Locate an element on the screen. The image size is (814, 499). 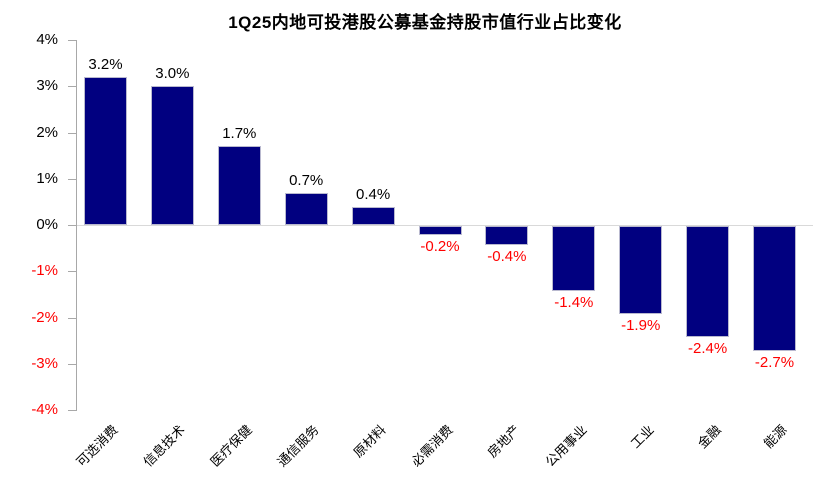
category-label: 信息技术 is located at coordinates (164, 446).